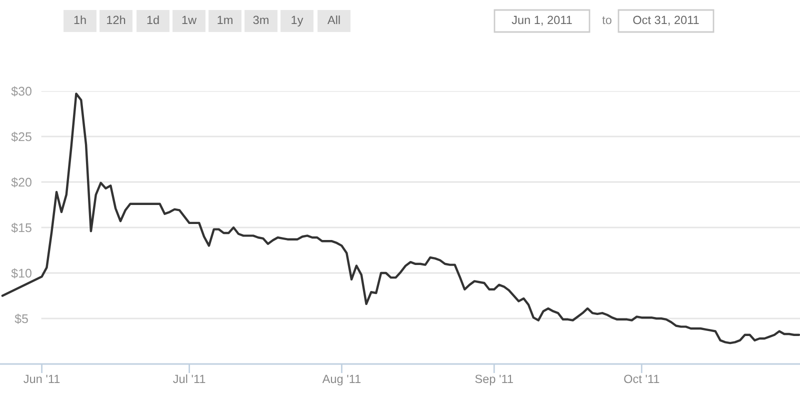 This screenshot has height=400, width=800. Describe the element at coordinates (21, 273) in the screenshot. I see `y-tick-label: $10` at that location.